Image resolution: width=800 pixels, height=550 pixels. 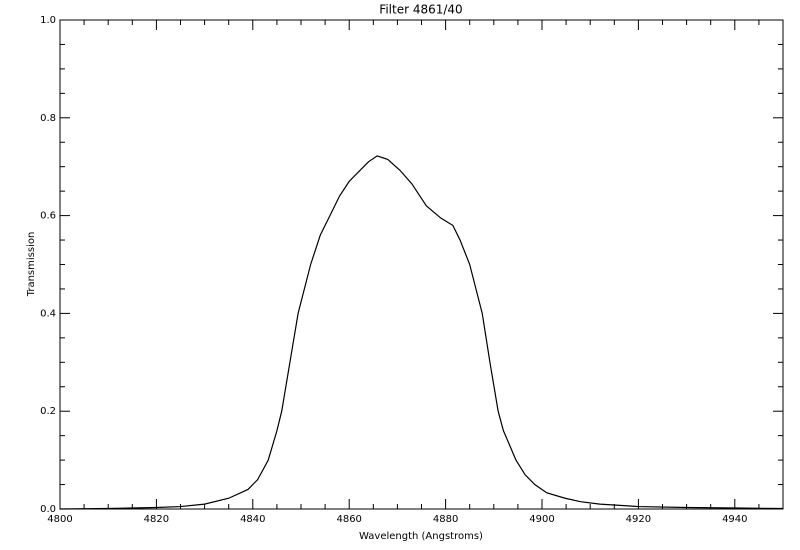 What do you see at coordinates (420, 10) in the screenshot?
I see `chart-title: Filter 4861/40` at bounding box center [420, 10].